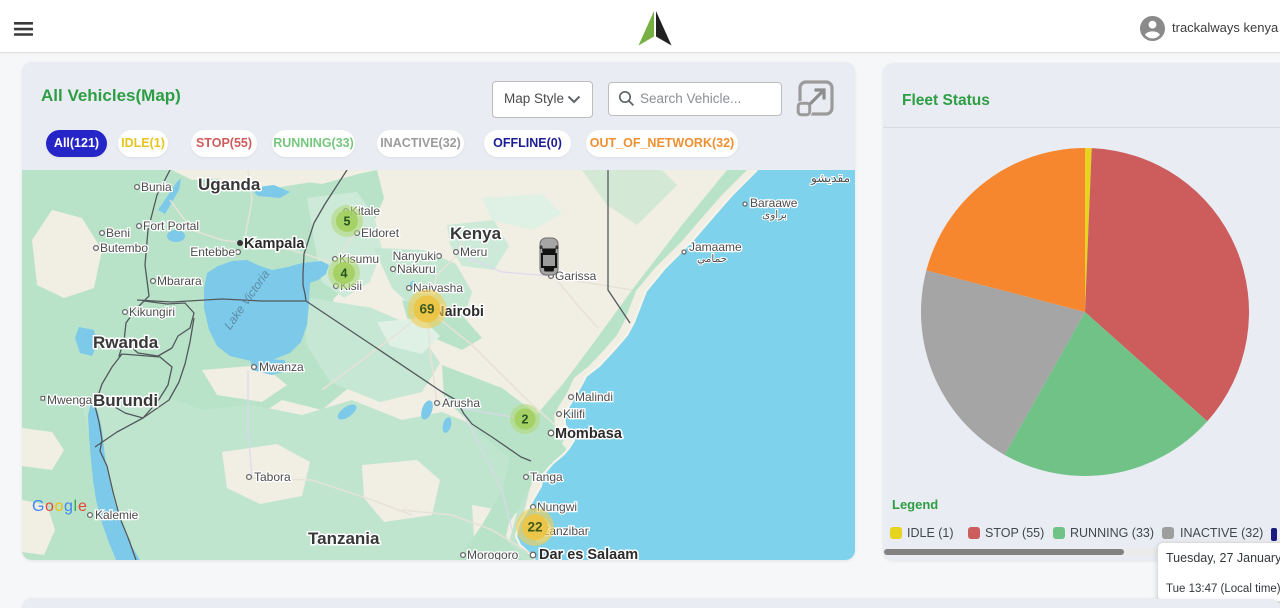 This screenshot has height=608, width=1280. Describe the element at coordinates (76, 506) in the screenshot. I see `svg-text: l` at that location.